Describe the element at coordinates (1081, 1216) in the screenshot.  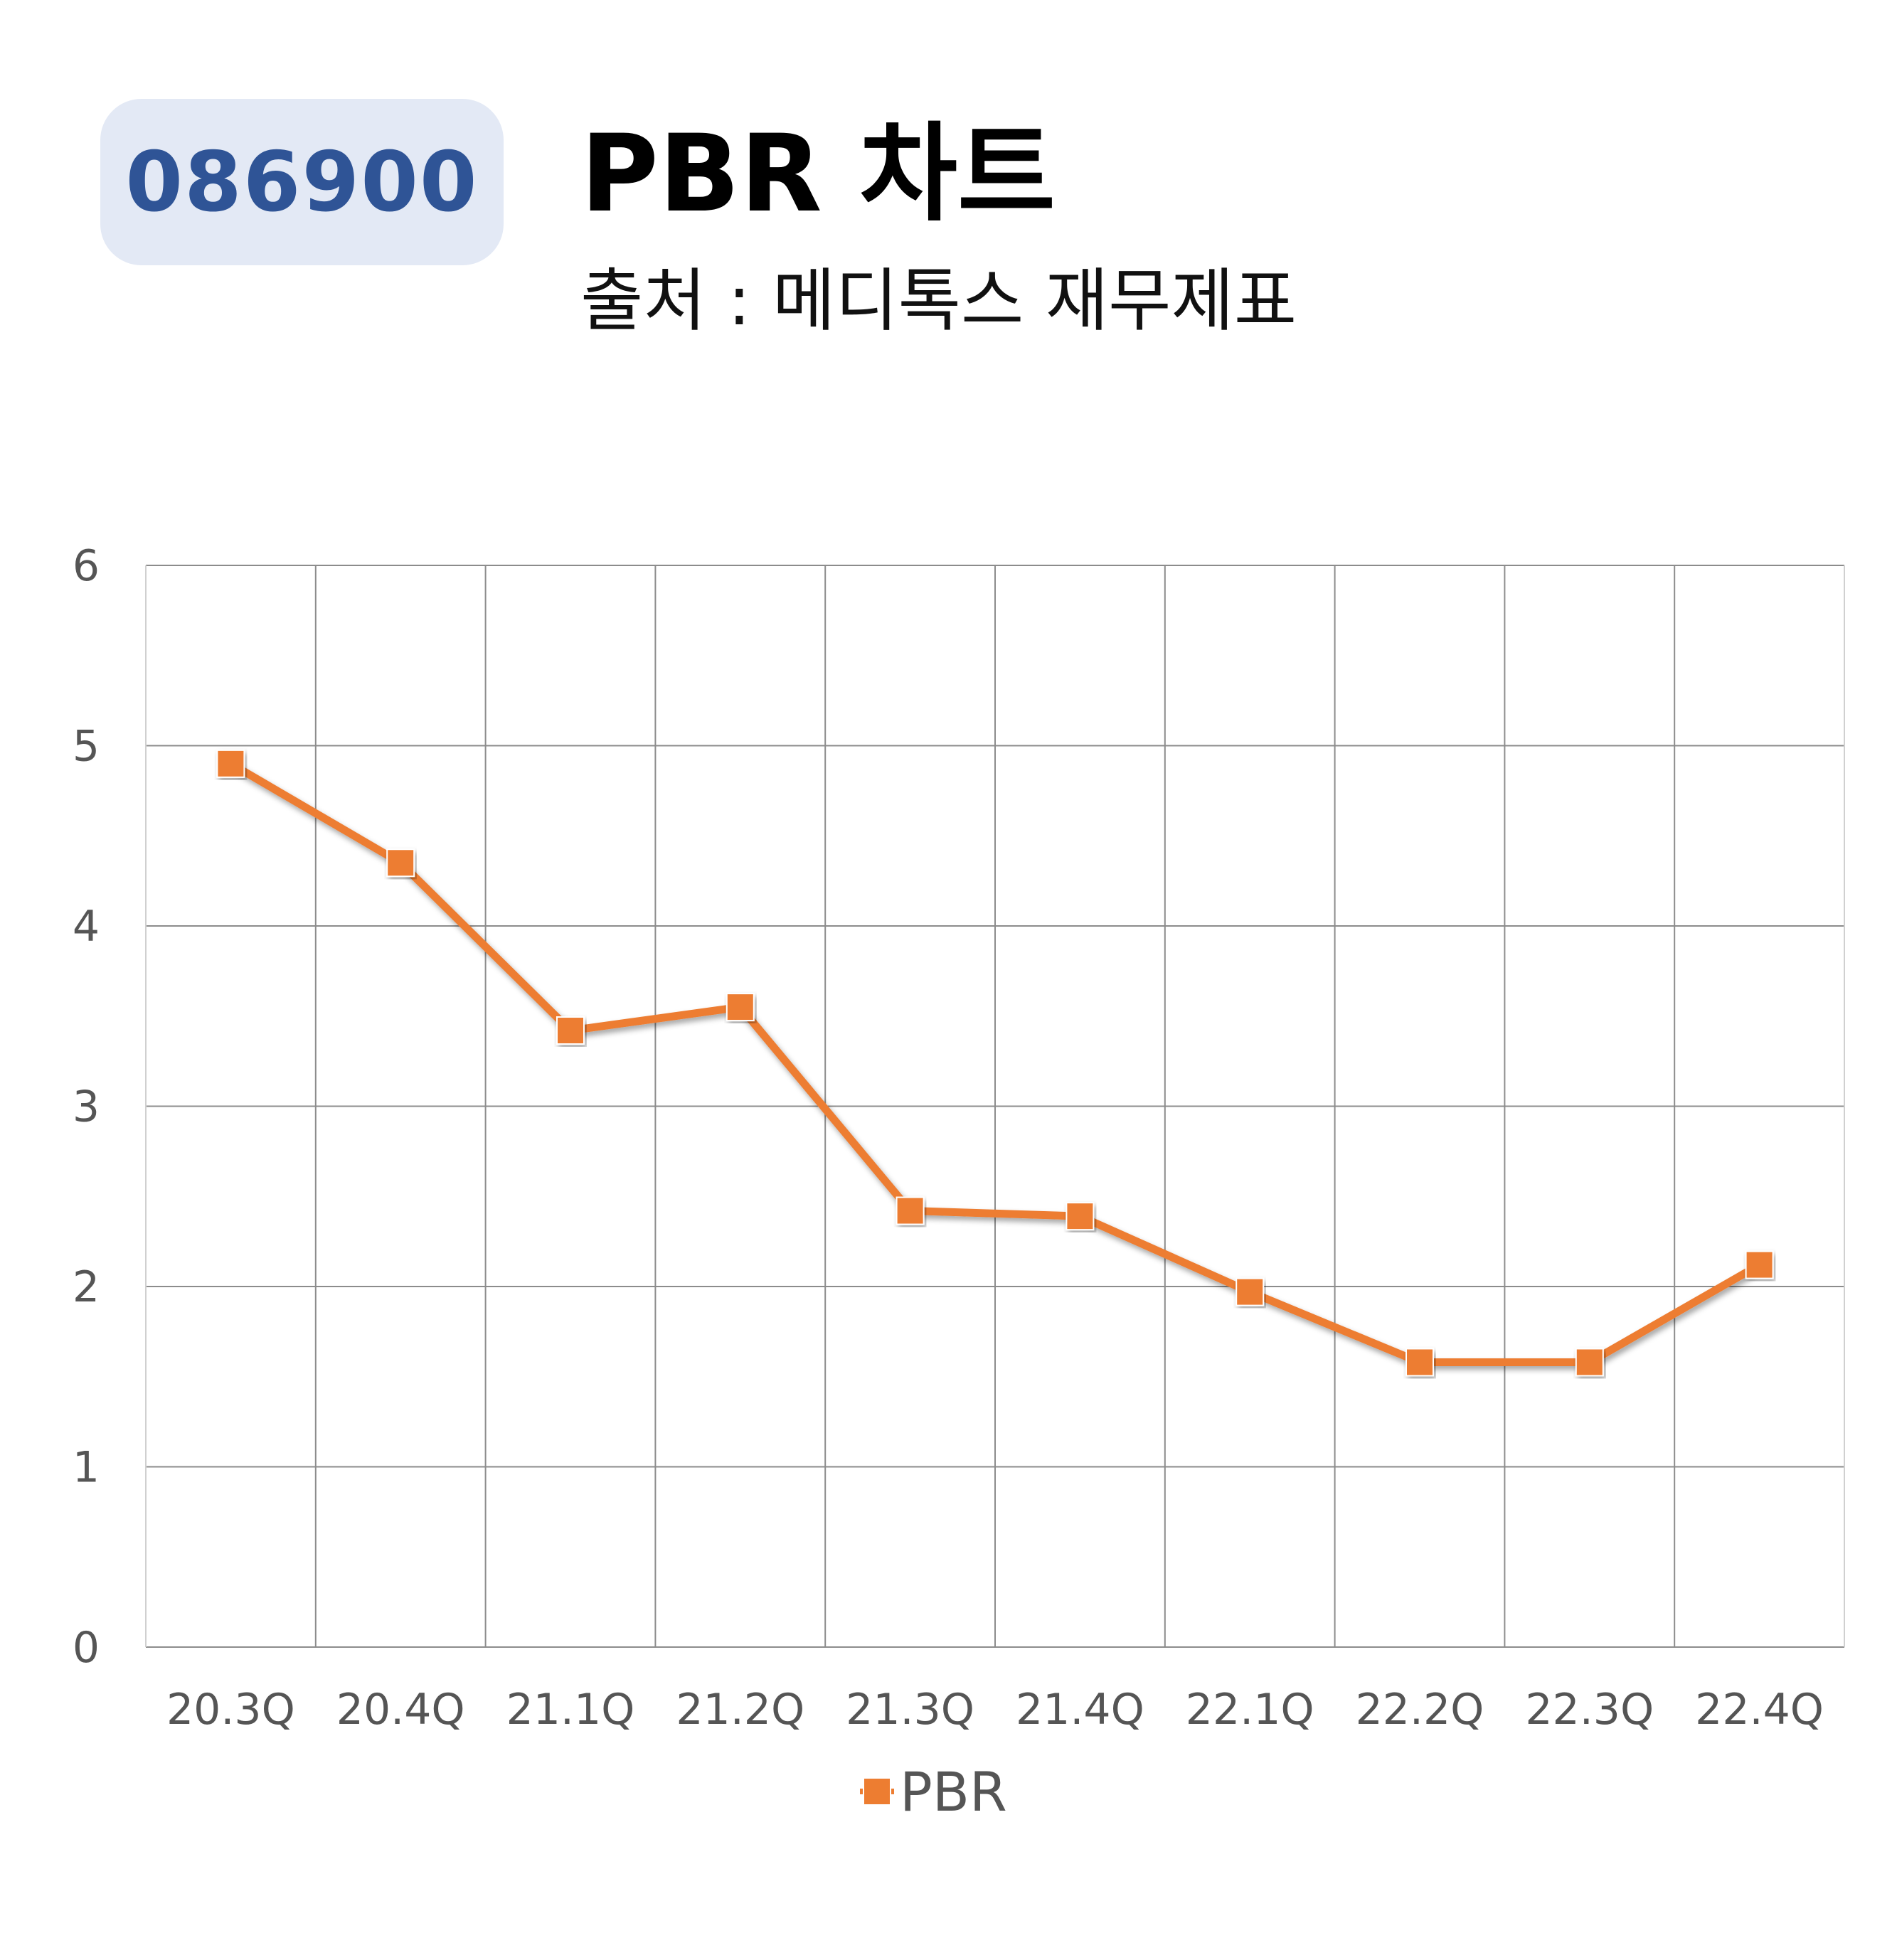
I see `data-point-21.4Q` at that location.